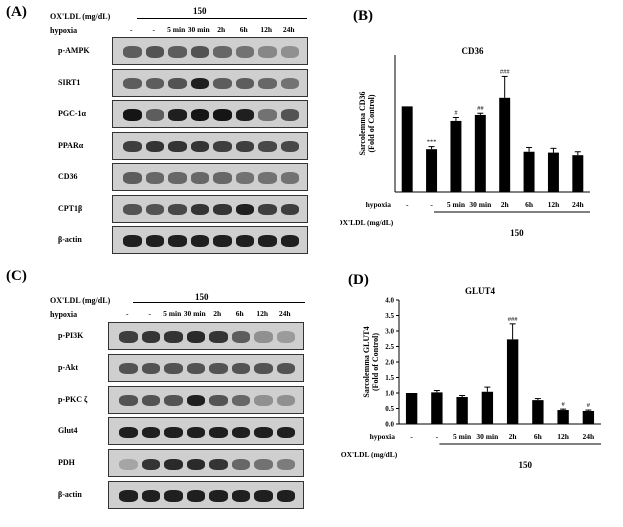  What do you see at coordinates (363, 16) in the screenshot?
I see `panel-b-label: (B)` at bounding box center [363, 16].